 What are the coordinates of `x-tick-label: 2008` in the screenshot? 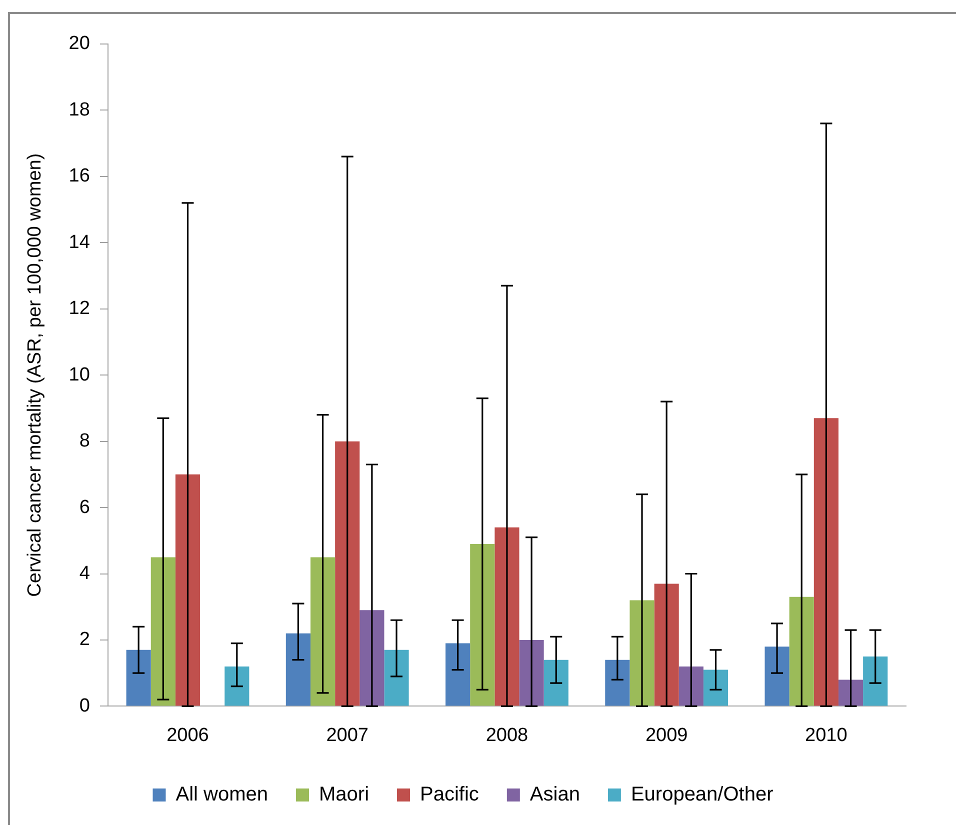 It's located at (507, 735).